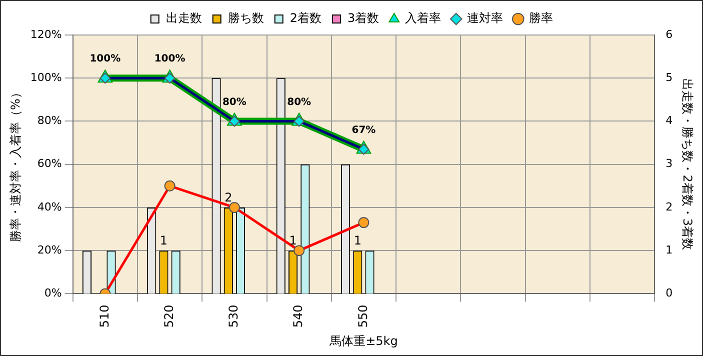 The width and height of the screenshot is (703, 356). What do you see at coordinates (363, 316) in the screenshot?
I see `x-tick-label: 550` at bounding box center [363, 316].